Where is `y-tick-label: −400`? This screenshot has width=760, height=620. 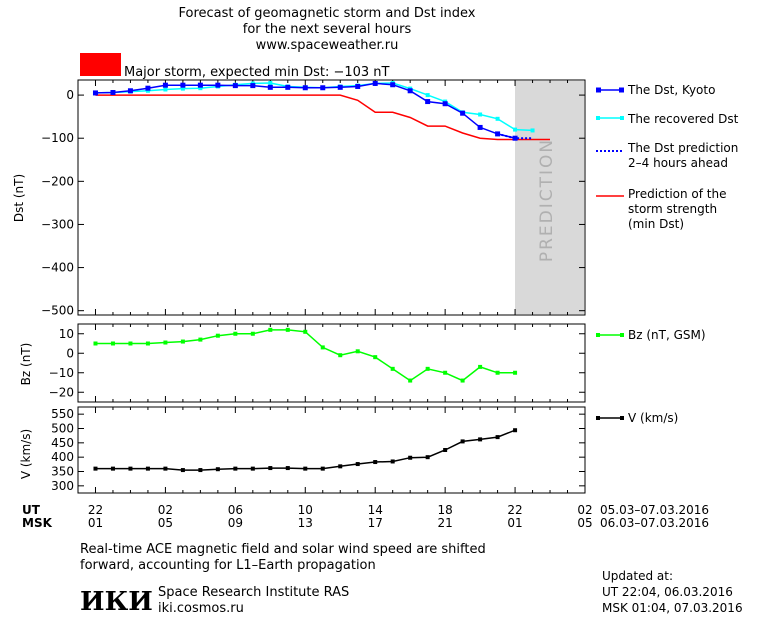 y-tick-label: −400 is located at coordinates (57, 268).